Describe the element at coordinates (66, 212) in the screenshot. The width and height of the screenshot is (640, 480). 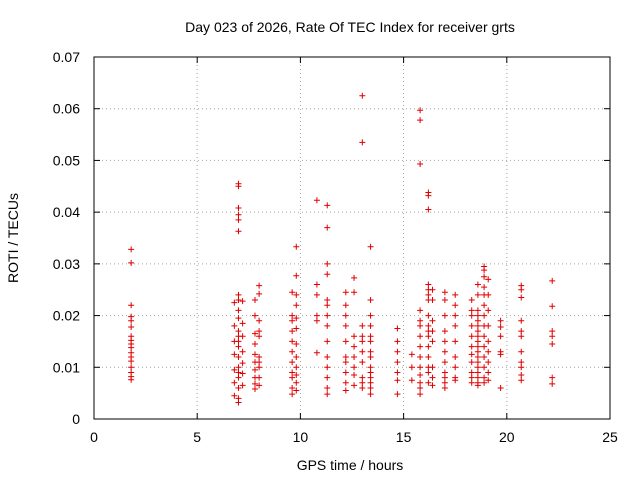
I see `y-tick-label: 0.04` at that location.